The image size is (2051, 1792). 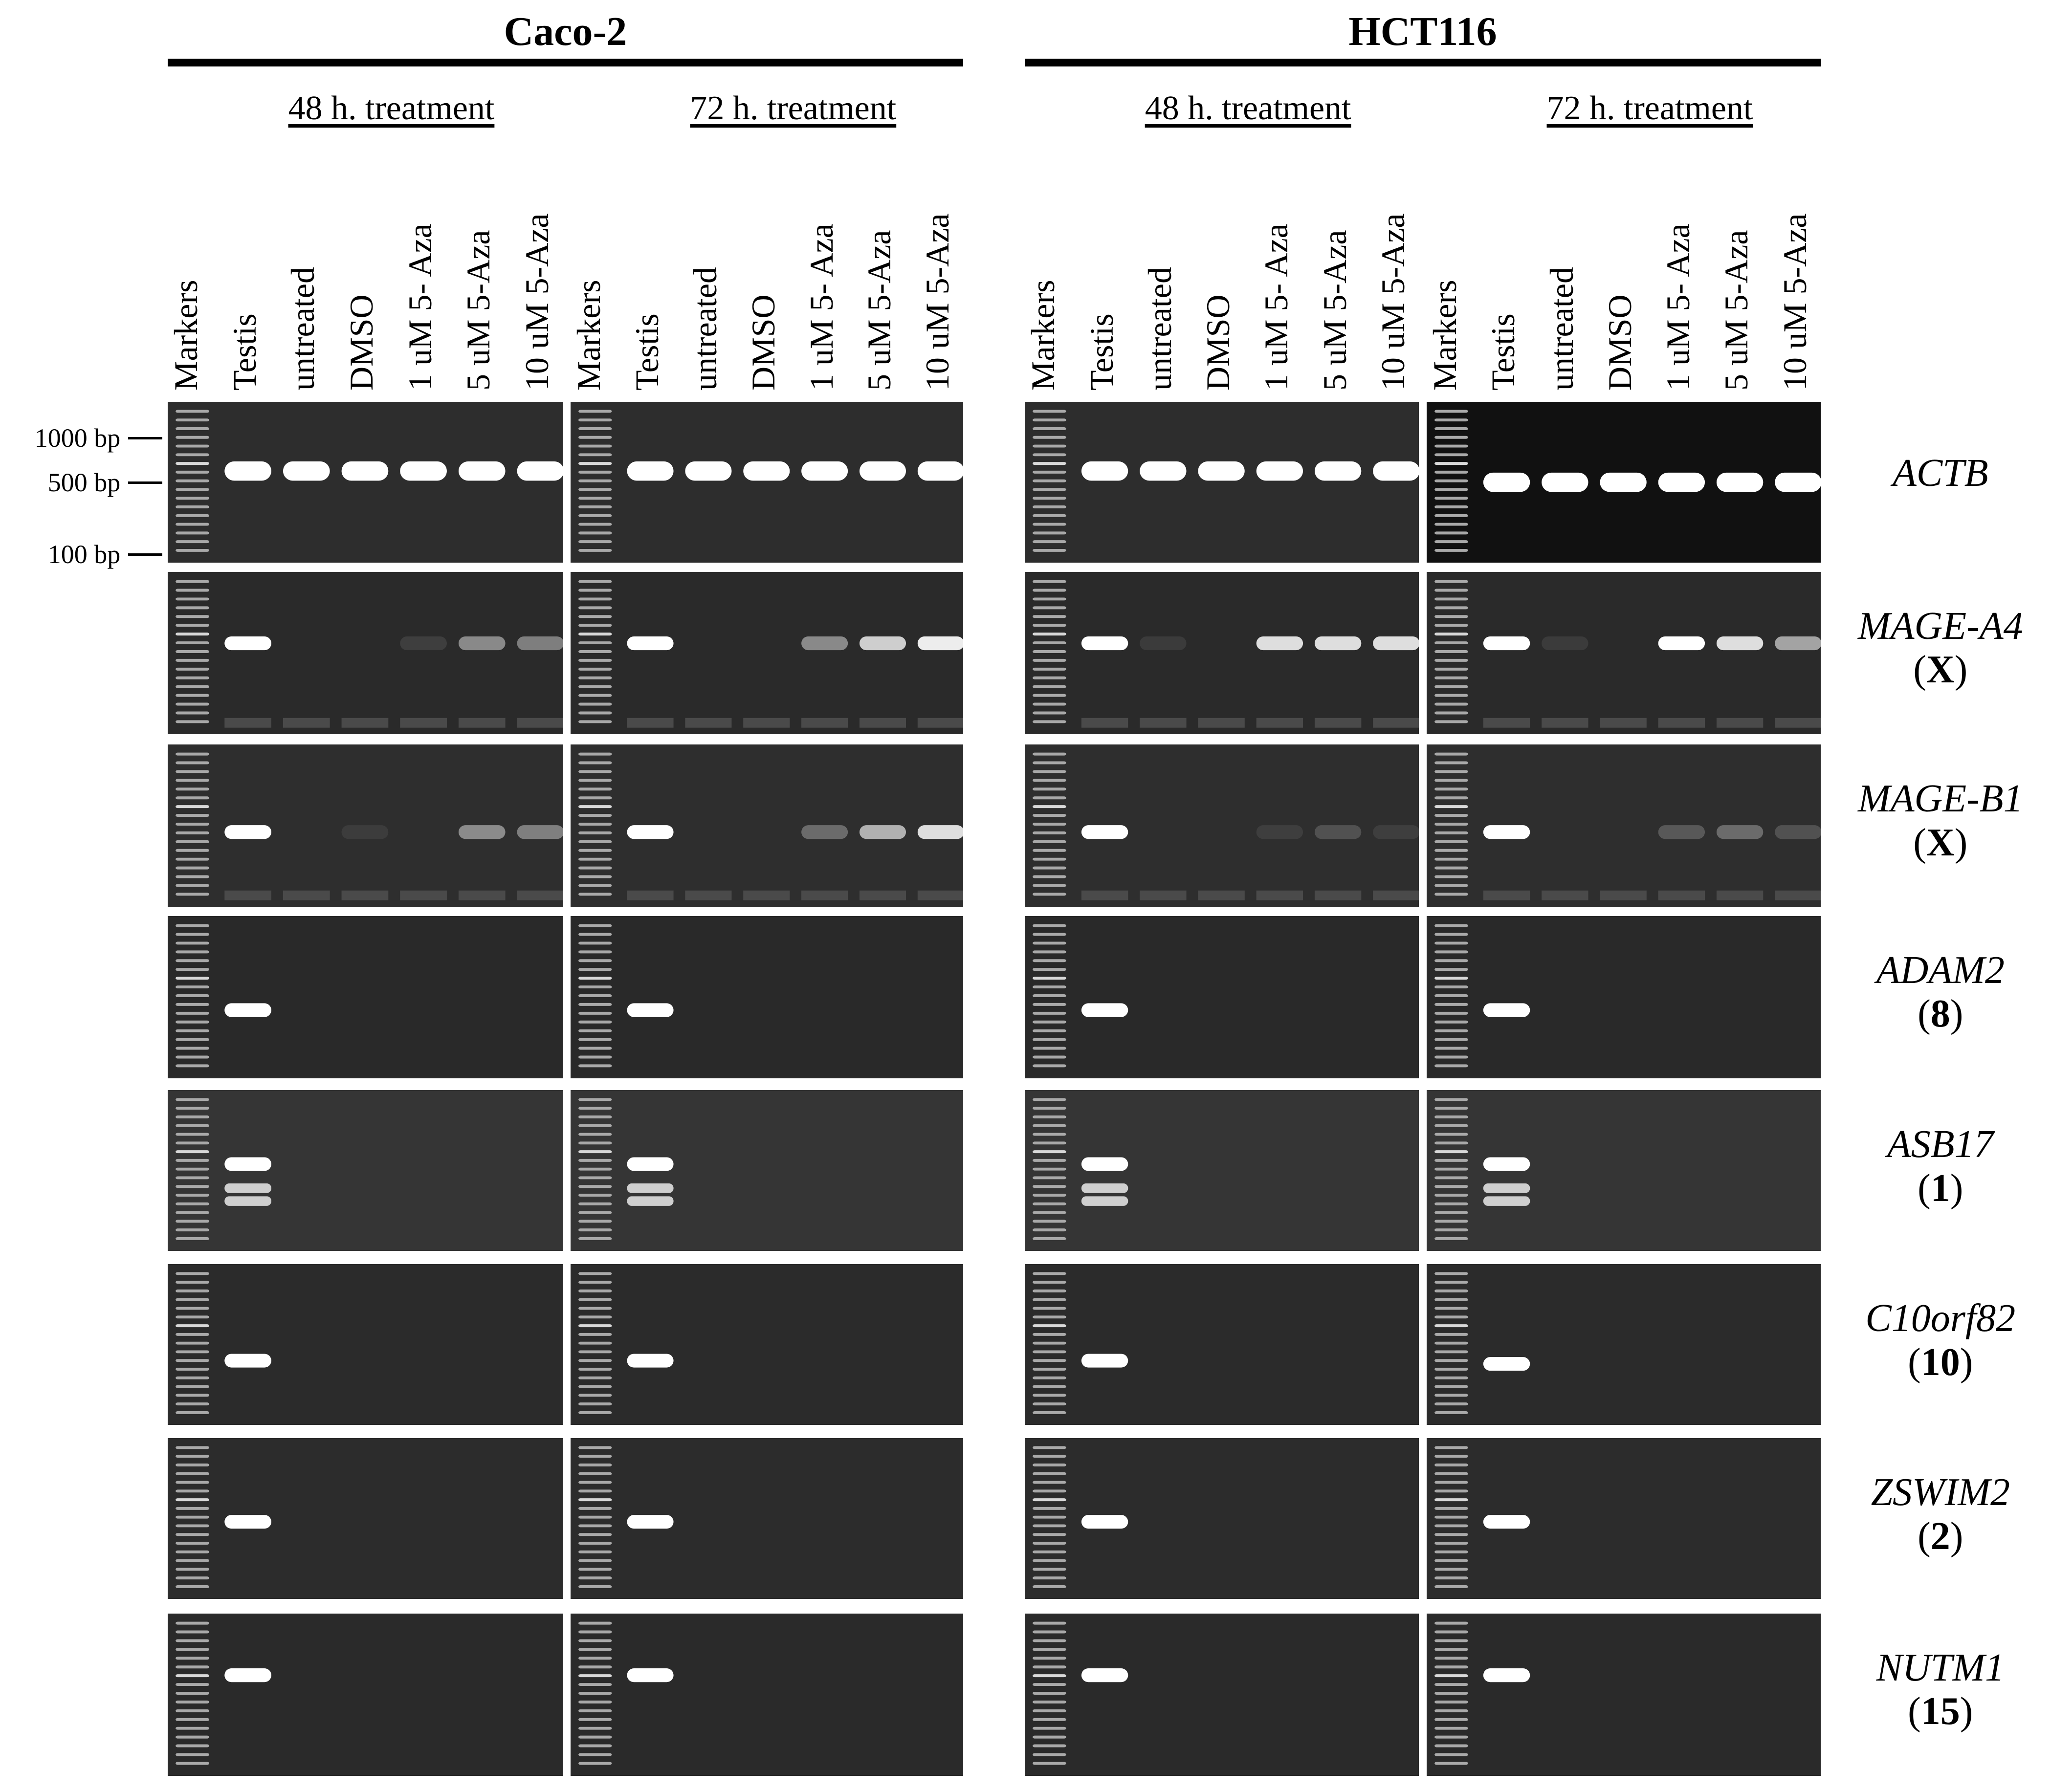 What do you see at coordinates (1940, 992) in the screenshot?
I see `gene-label: ADAM2 (8)` at bounding box center [1940, 992].